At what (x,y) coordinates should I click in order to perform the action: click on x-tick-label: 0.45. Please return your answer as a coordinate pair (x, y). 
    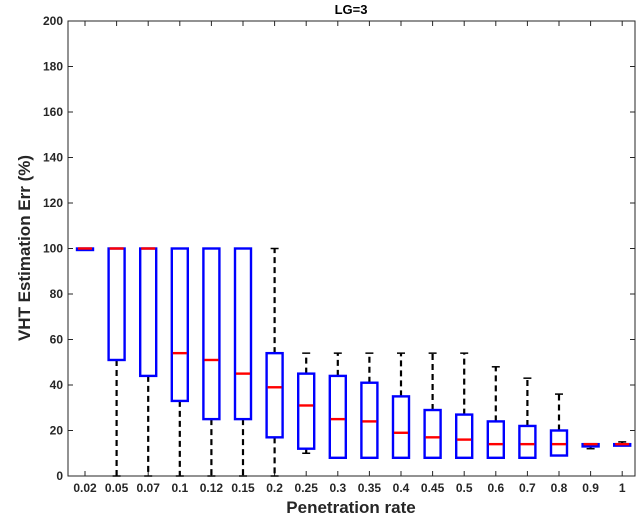
    Looking at the image, I should click on (433, 488).